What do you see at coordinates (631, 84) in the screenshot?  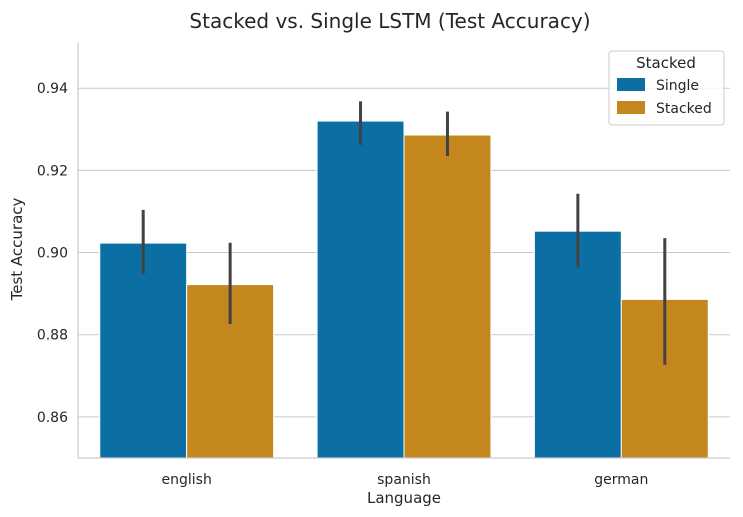 I see `legend-swatch-single` at bounding box center [631, 84].